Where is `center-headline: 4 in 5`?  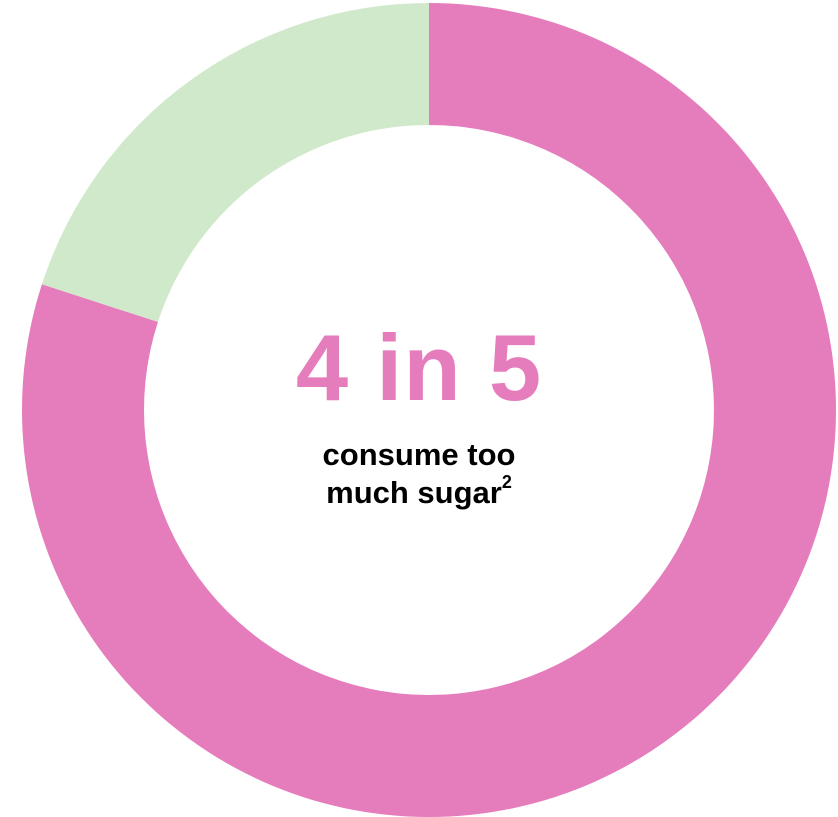 center-headline: 4 in 5 is located at coordinates (419, 367).